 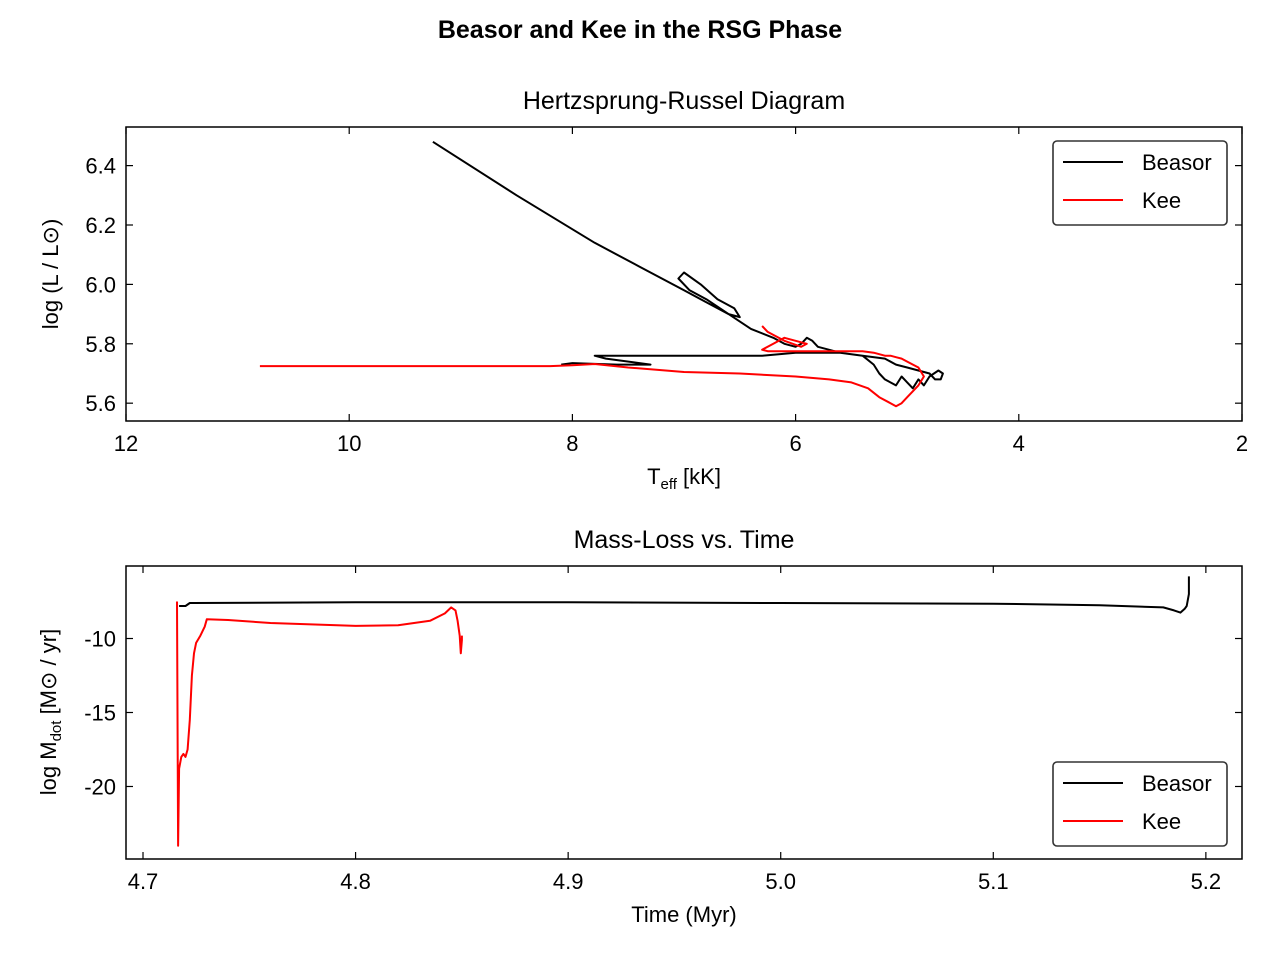 What do you see at coordinates (699, 476) in the screenshot?
I see `hr-xlabel-unit: [kK]` at bounding box center [699, 476].